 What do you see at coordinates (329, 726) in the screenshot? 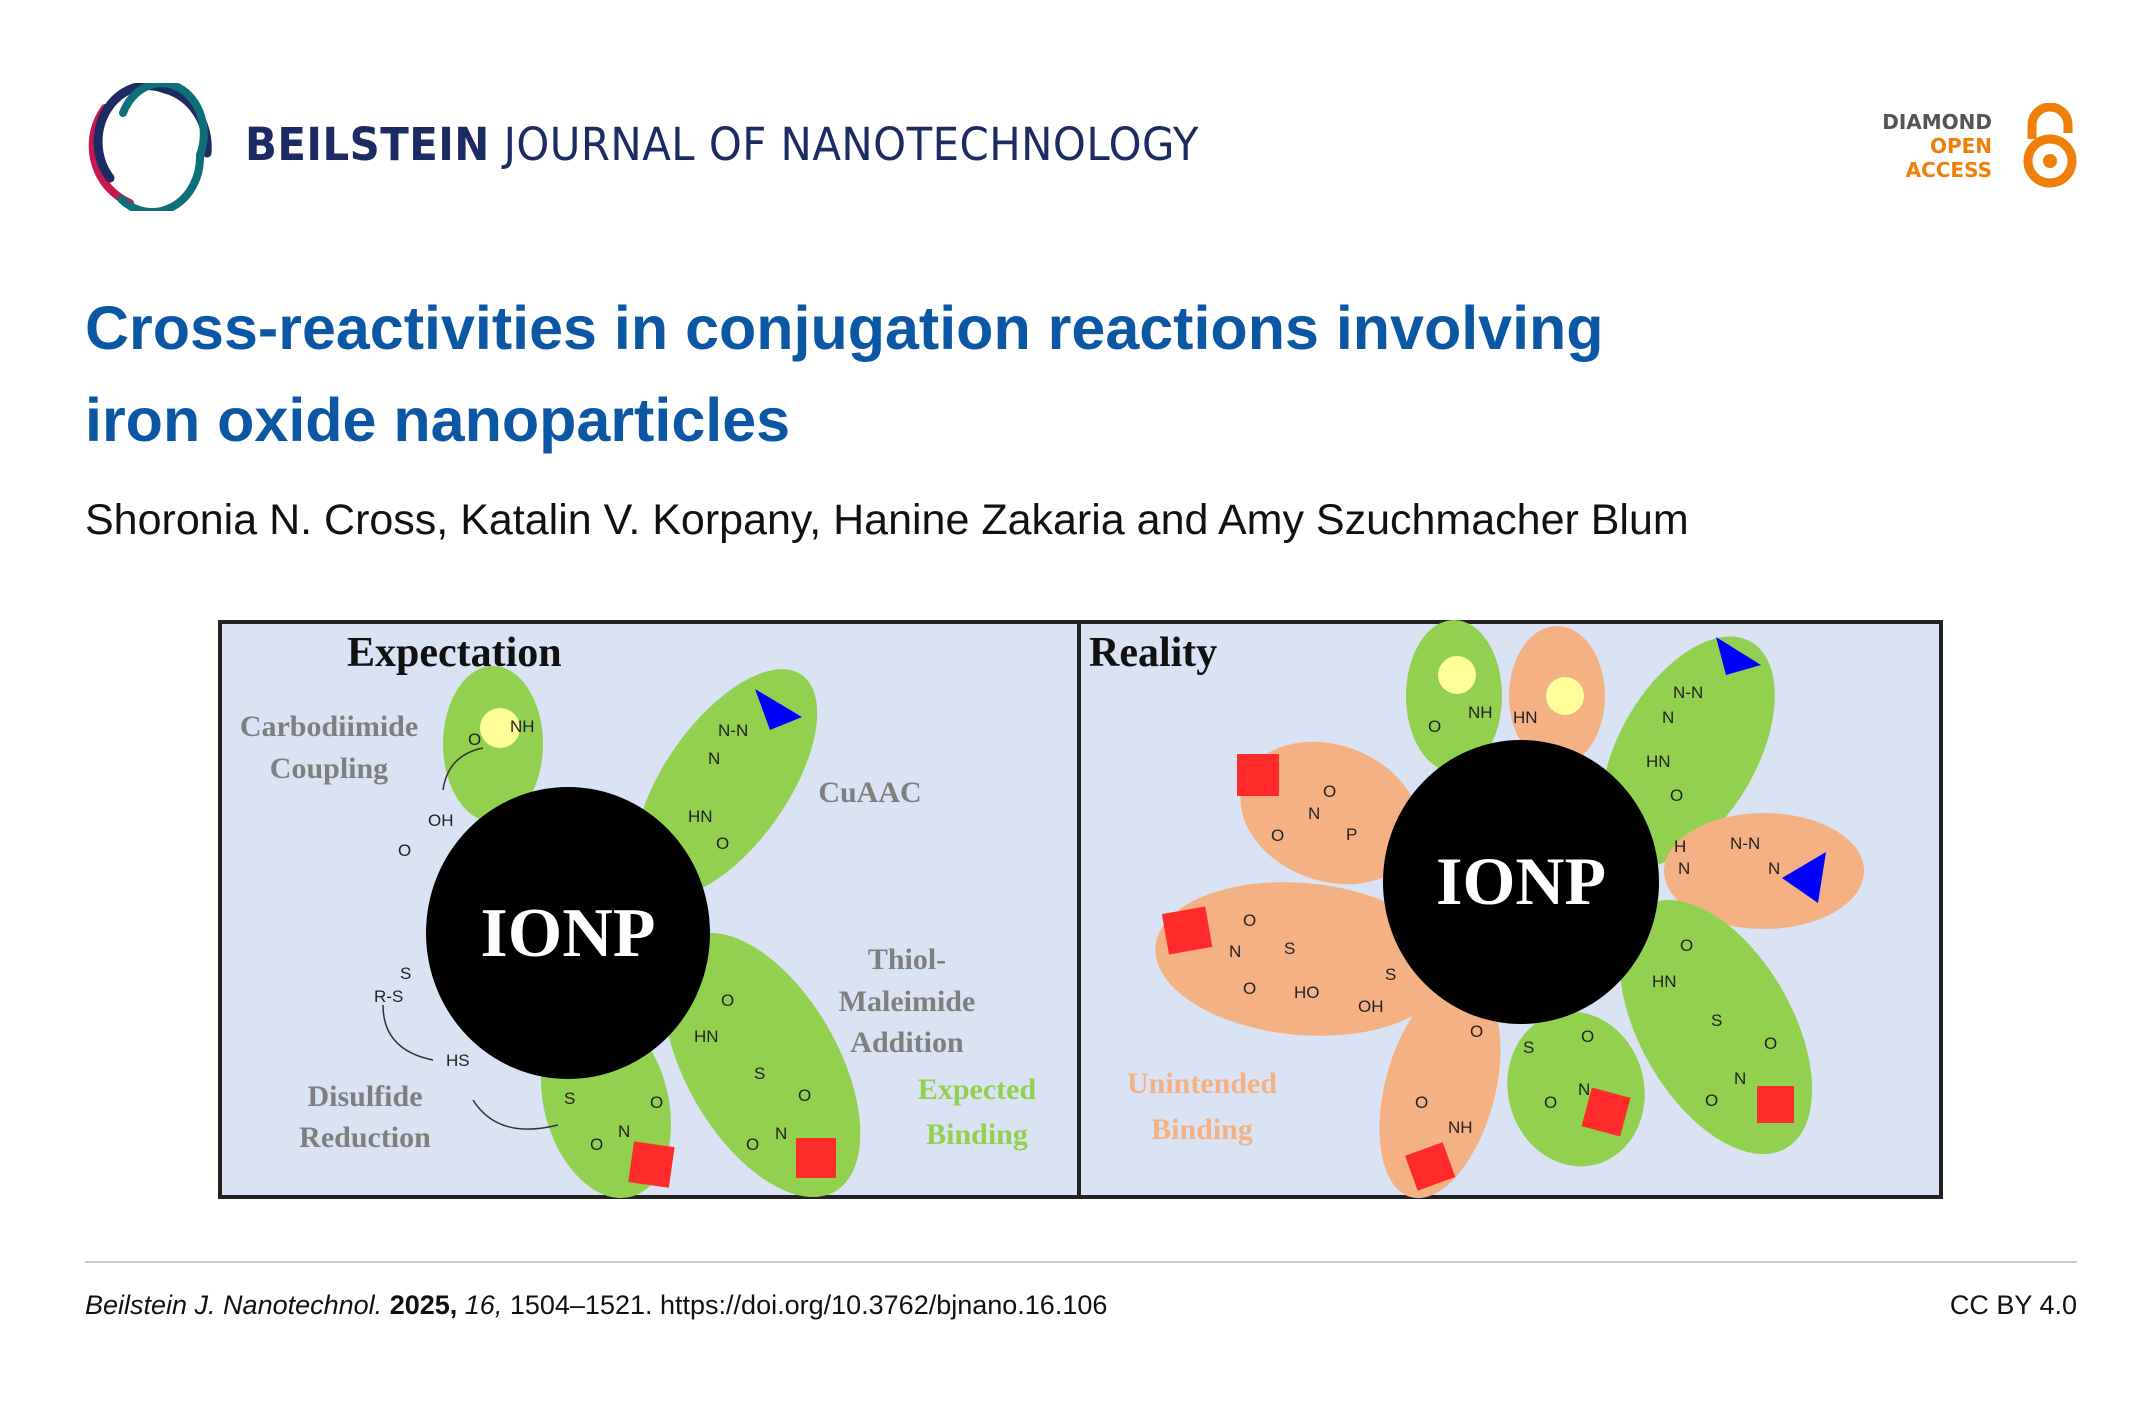
I see `carbodiimide-label: Carbodiimide` at bounding box center [329, 726].